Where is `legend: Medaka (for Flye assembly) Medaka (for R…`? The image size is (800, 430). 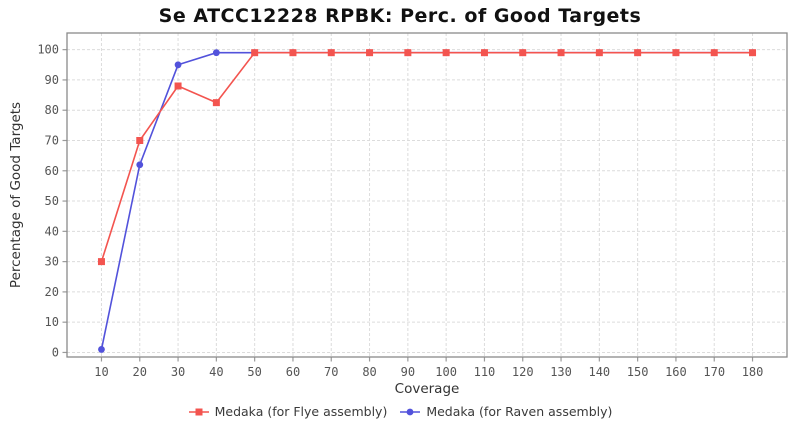 legend: Medaka (for Flye assembly) Medaka (for R… is located at coordinates (400, 412).